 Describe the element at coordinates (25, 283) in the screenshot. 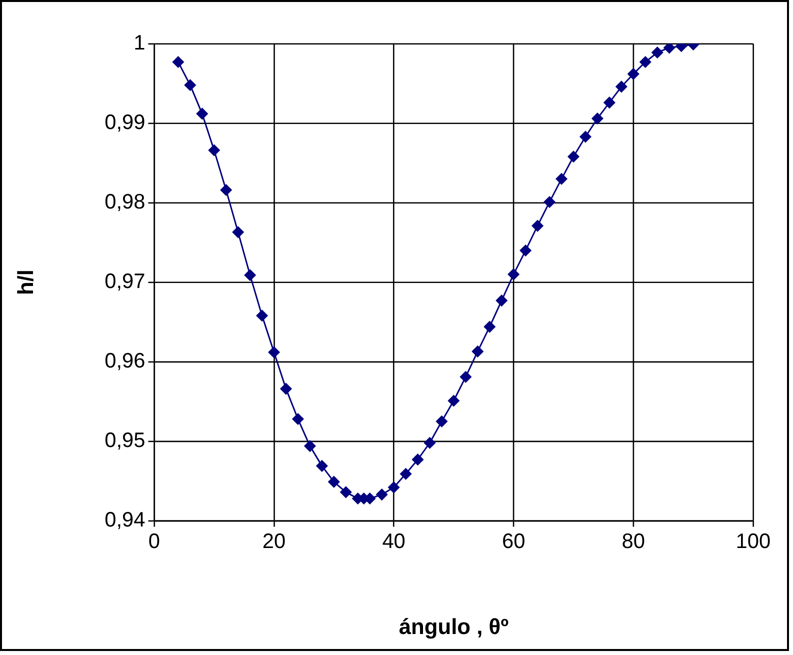

I see `y-axis-title: h/l` at that location.